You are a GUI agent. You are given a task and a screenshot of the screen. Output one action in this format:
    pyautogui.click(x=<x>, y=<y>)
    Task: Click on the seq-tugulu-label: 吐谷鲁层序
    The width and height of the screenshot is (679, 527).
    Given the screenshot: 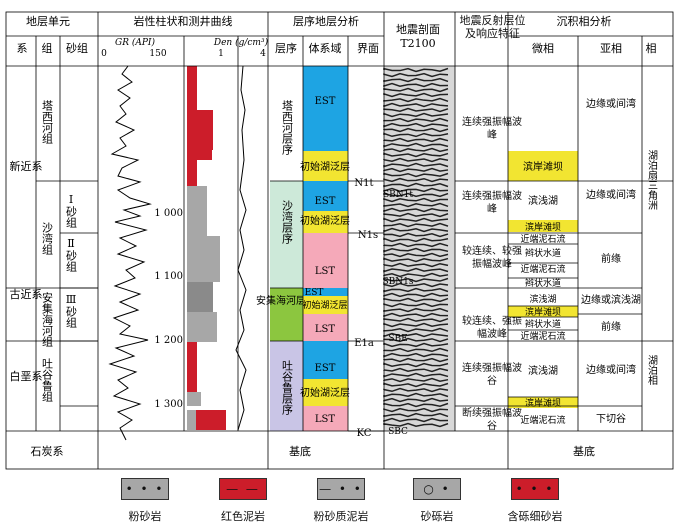 What is the action you would take?
    pyautogui.click(x=287, y=388)
    